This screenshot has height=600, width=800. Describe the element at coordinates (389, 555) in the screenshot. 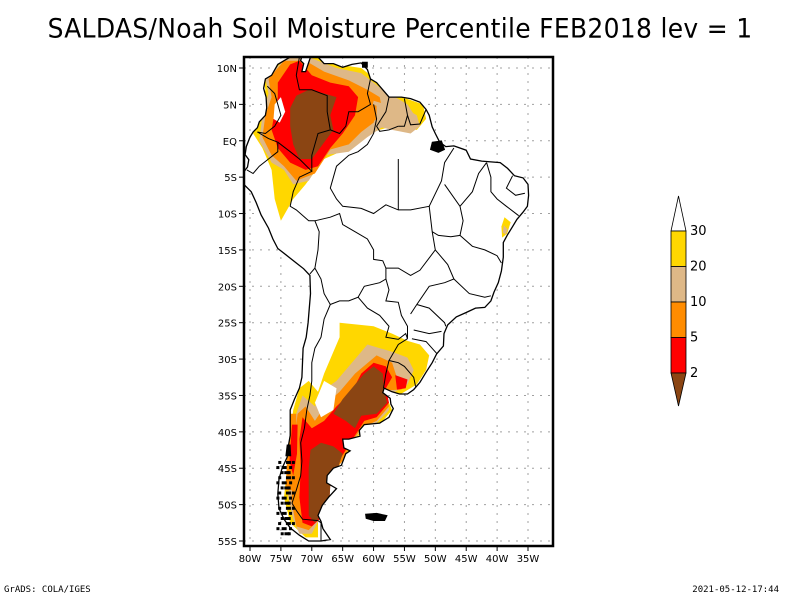

I see `longitude-axis: 80W 75W 70W 65W 60W 55W 50W 45W 40W 35W` at that location.